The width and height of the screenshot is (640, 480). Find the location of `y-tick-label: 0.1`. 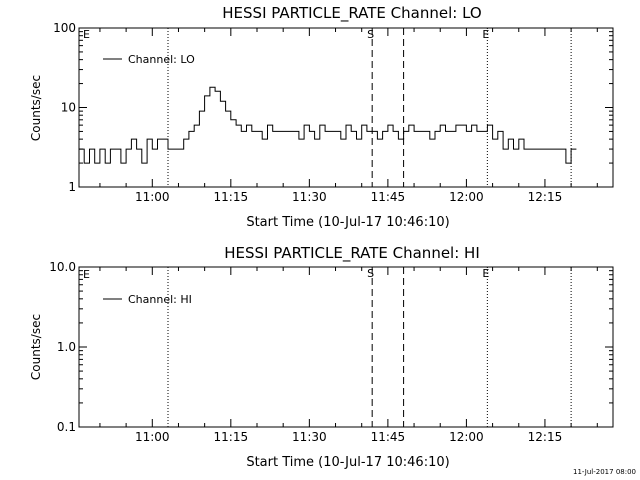

y-tick-label: 0.1 is located at coordinates (66, 427).